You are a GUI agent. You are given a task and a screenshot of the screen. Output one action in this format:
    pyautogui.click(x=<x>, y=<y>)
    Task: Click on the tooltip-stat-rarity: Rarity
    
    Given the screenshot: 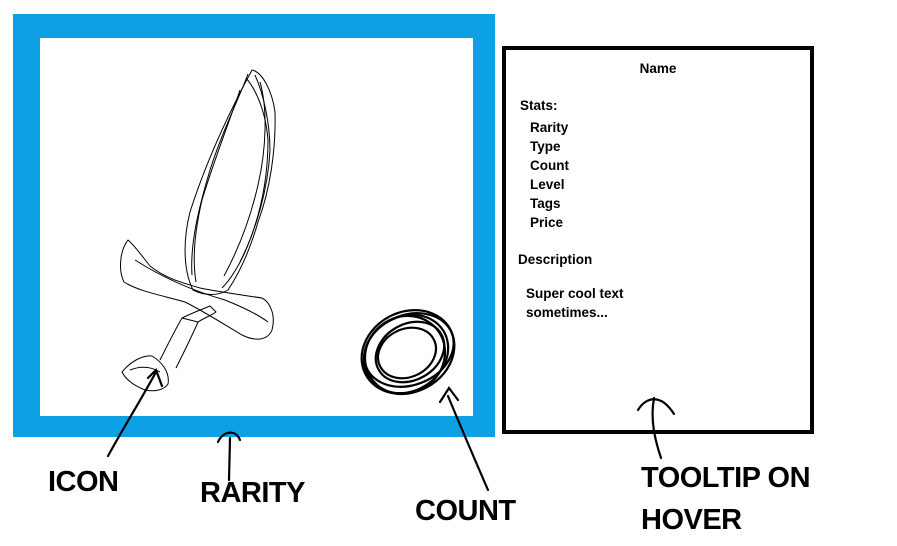 What is the action you would take?
    pyautogui.click(x=549, y=127)
    